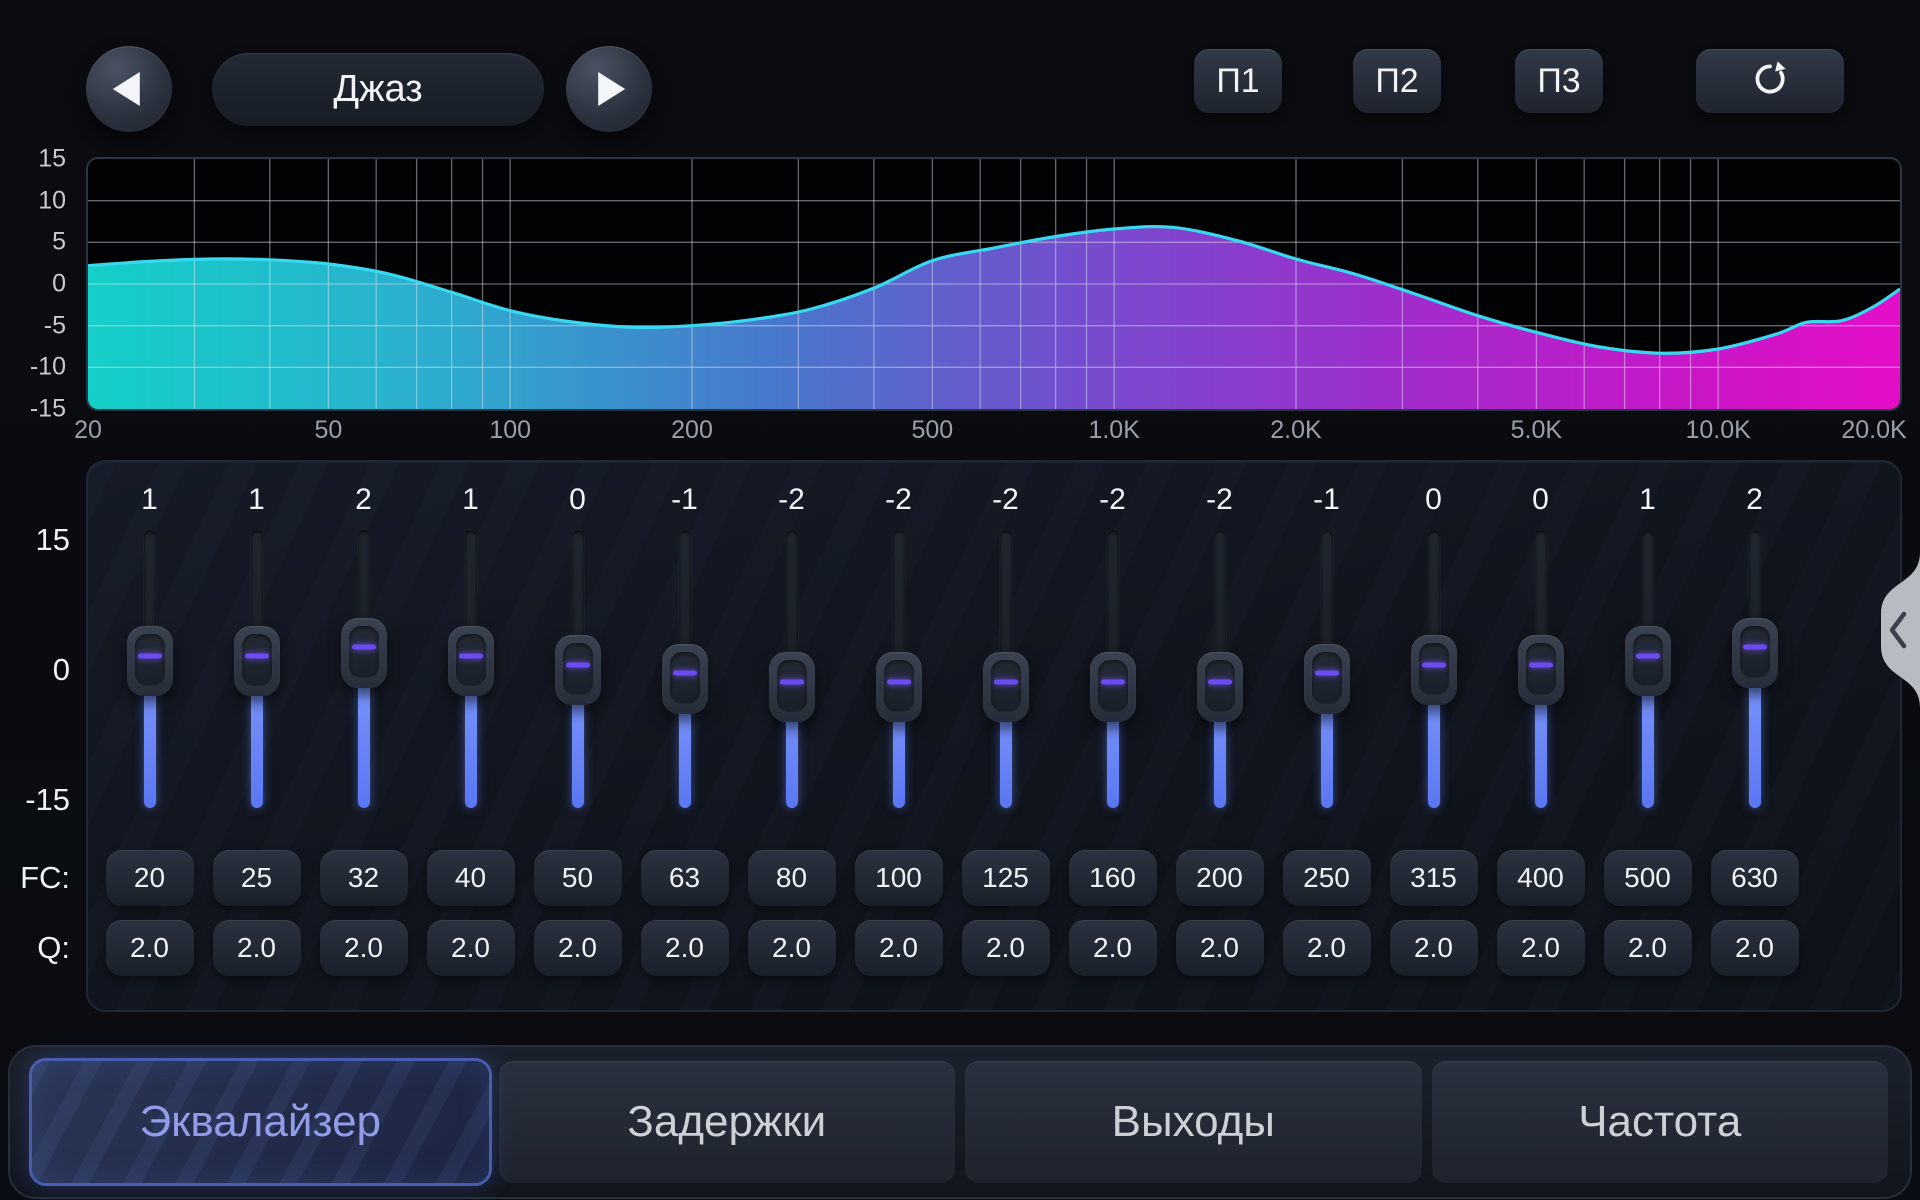 The width and height of the screenshot is (1920, 1200). Describe the element at coordinates (328, 430) in the screenshot. I see `x-axis-tick: 50` at that location.